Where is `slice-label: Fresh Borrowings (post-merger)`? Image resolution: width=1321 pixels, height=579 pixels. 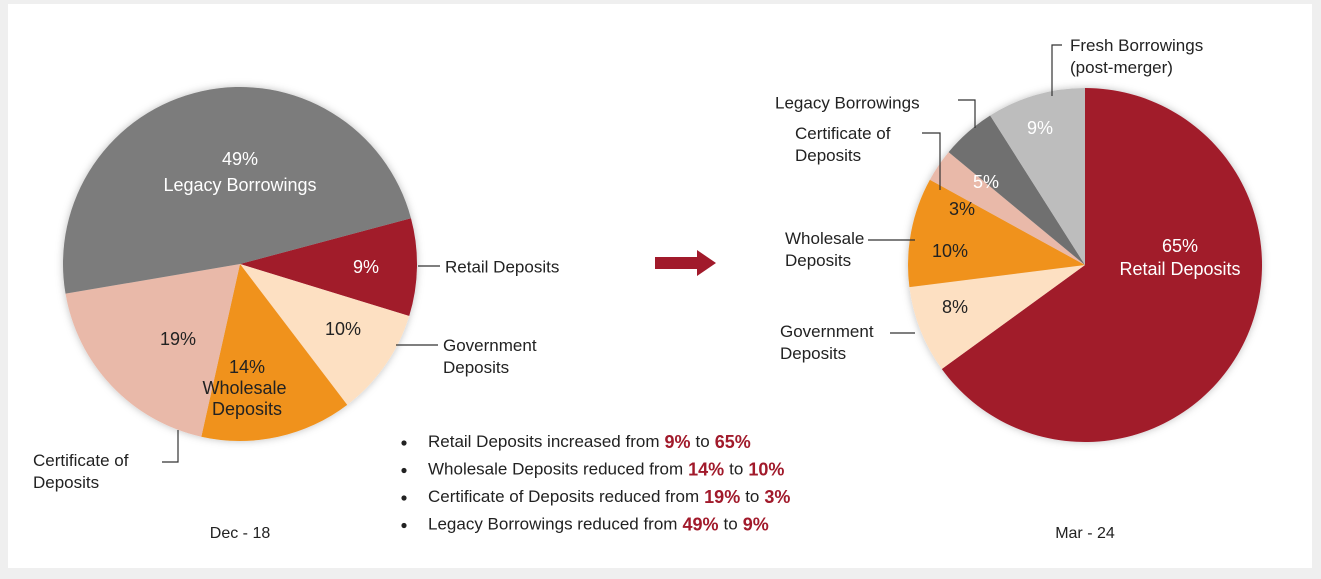
slice-label: Fresh Borrowings (post-merger) is located at coordinates (1139, 56).